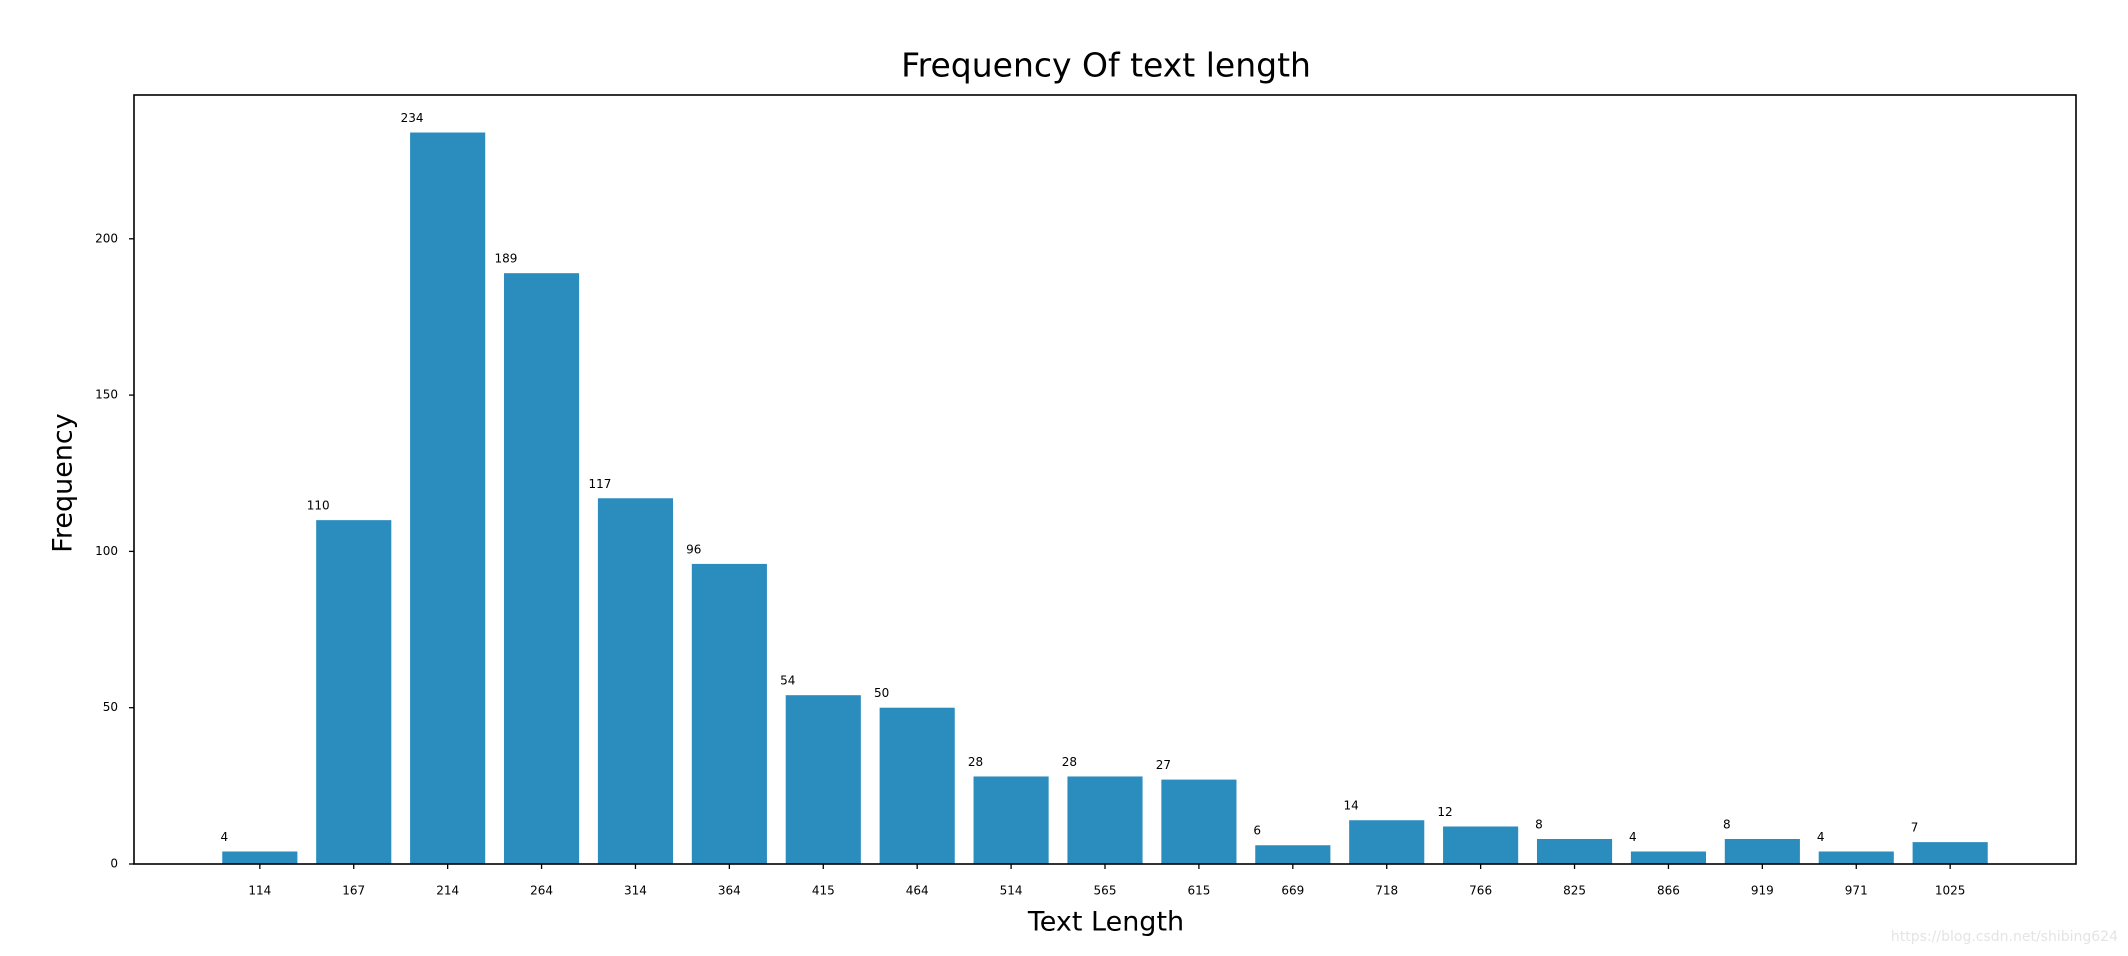  Describe the element at coordinates (787, 681) in the screenshot. I see `value-label: 54` at that location.